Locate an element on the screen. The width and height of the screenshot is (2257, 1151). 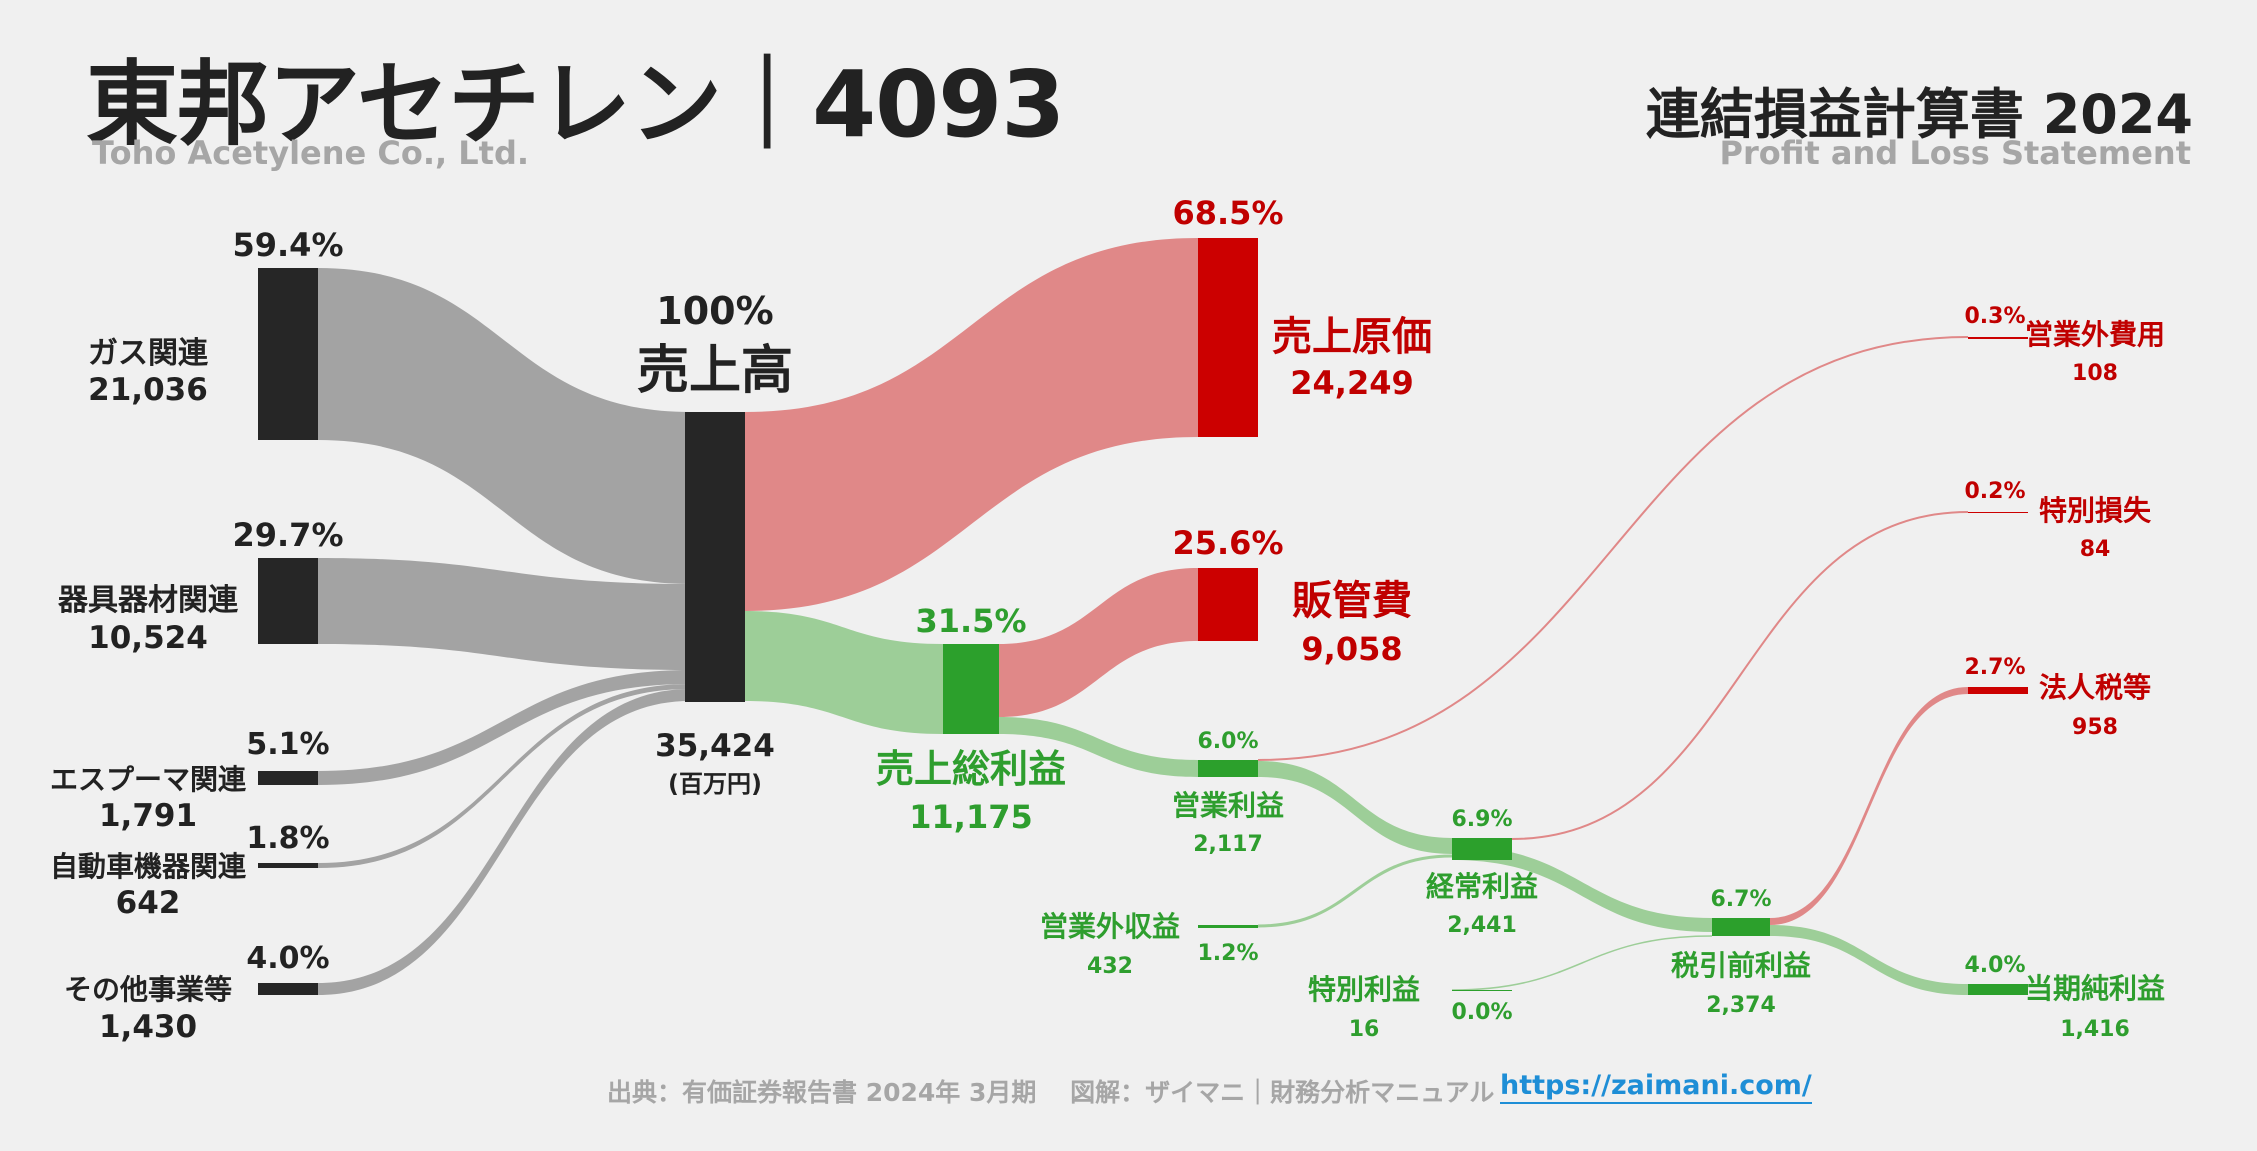
label-taxes-value: 958 is located at coordinates (2095, 727).